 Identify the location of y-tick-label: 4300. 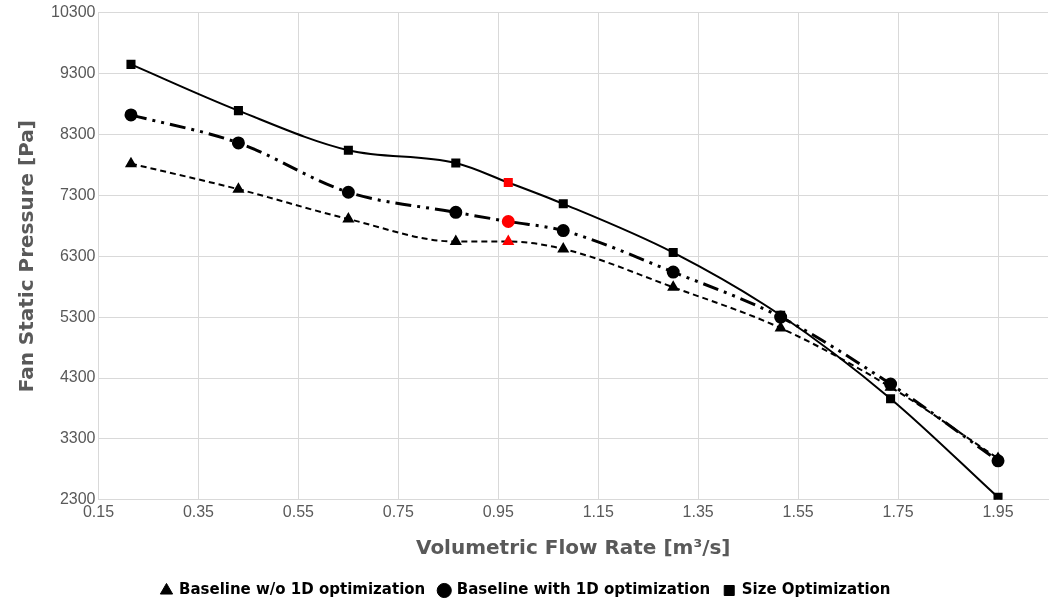
(77, 377).